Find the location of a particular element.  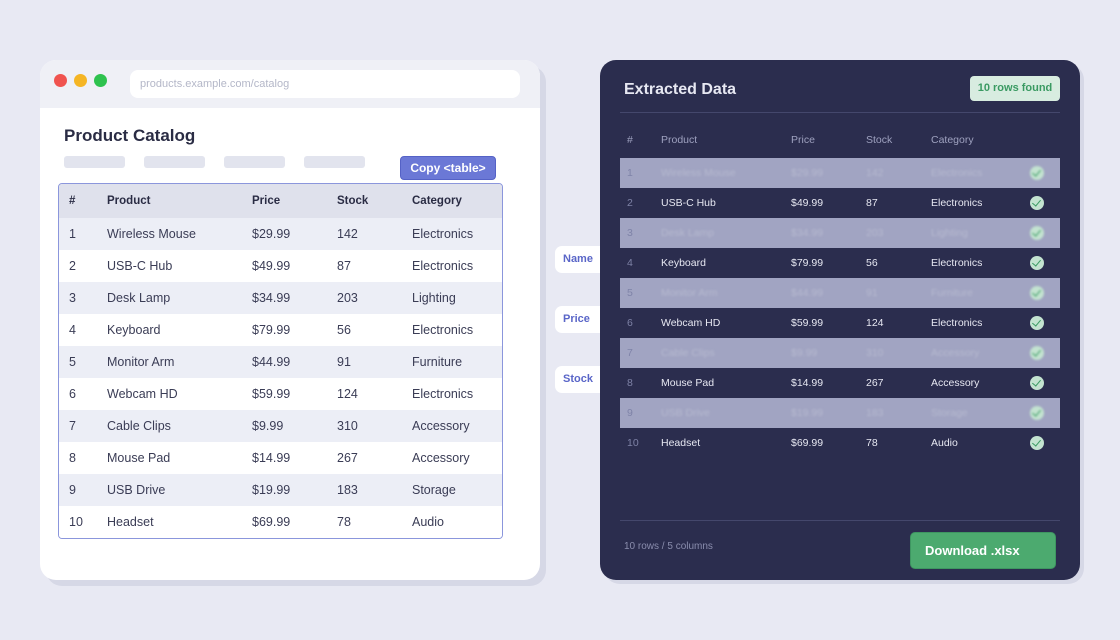

column-header: Stock is located at coordinates (879, 140).